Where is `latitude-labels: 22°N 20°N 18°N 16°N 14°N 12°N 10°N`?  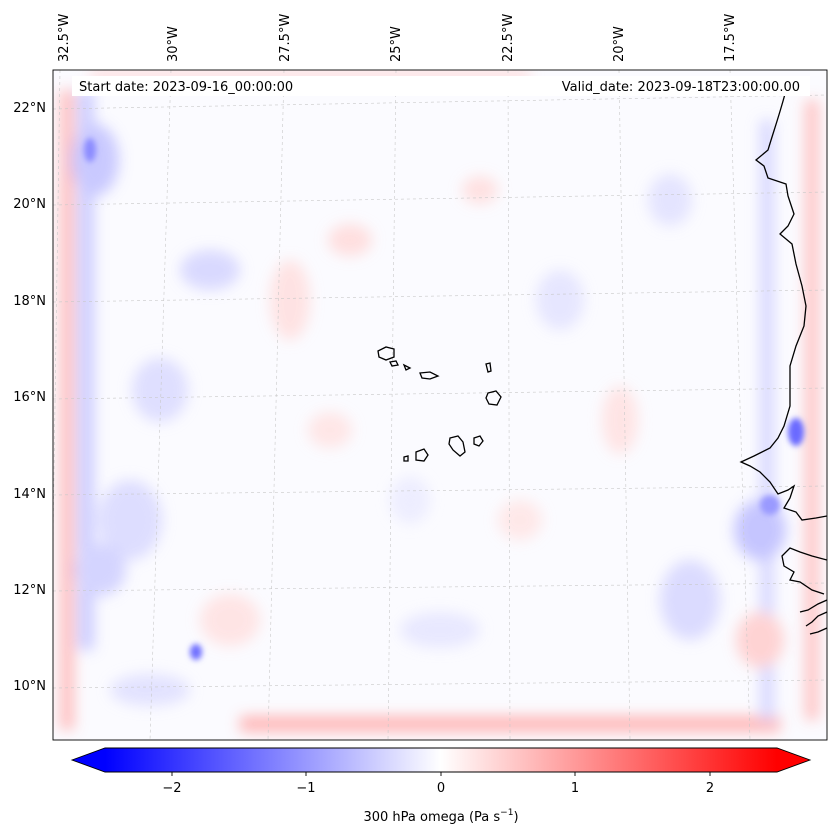 latitude-labels: 22°N 20°N 18°N 16°N 14°N 12°N 10°N is located at coordinates (29, 397).